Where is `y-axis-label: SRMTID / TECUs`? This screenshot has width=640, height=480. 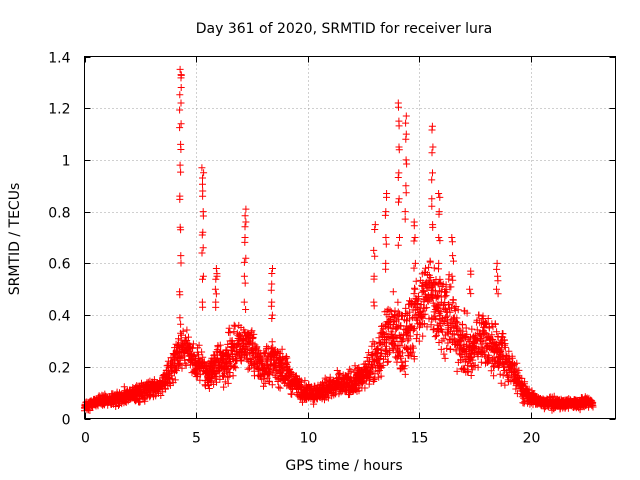 y-axis-label: SRMTID / TECUs is located at coordinates (15, 239).